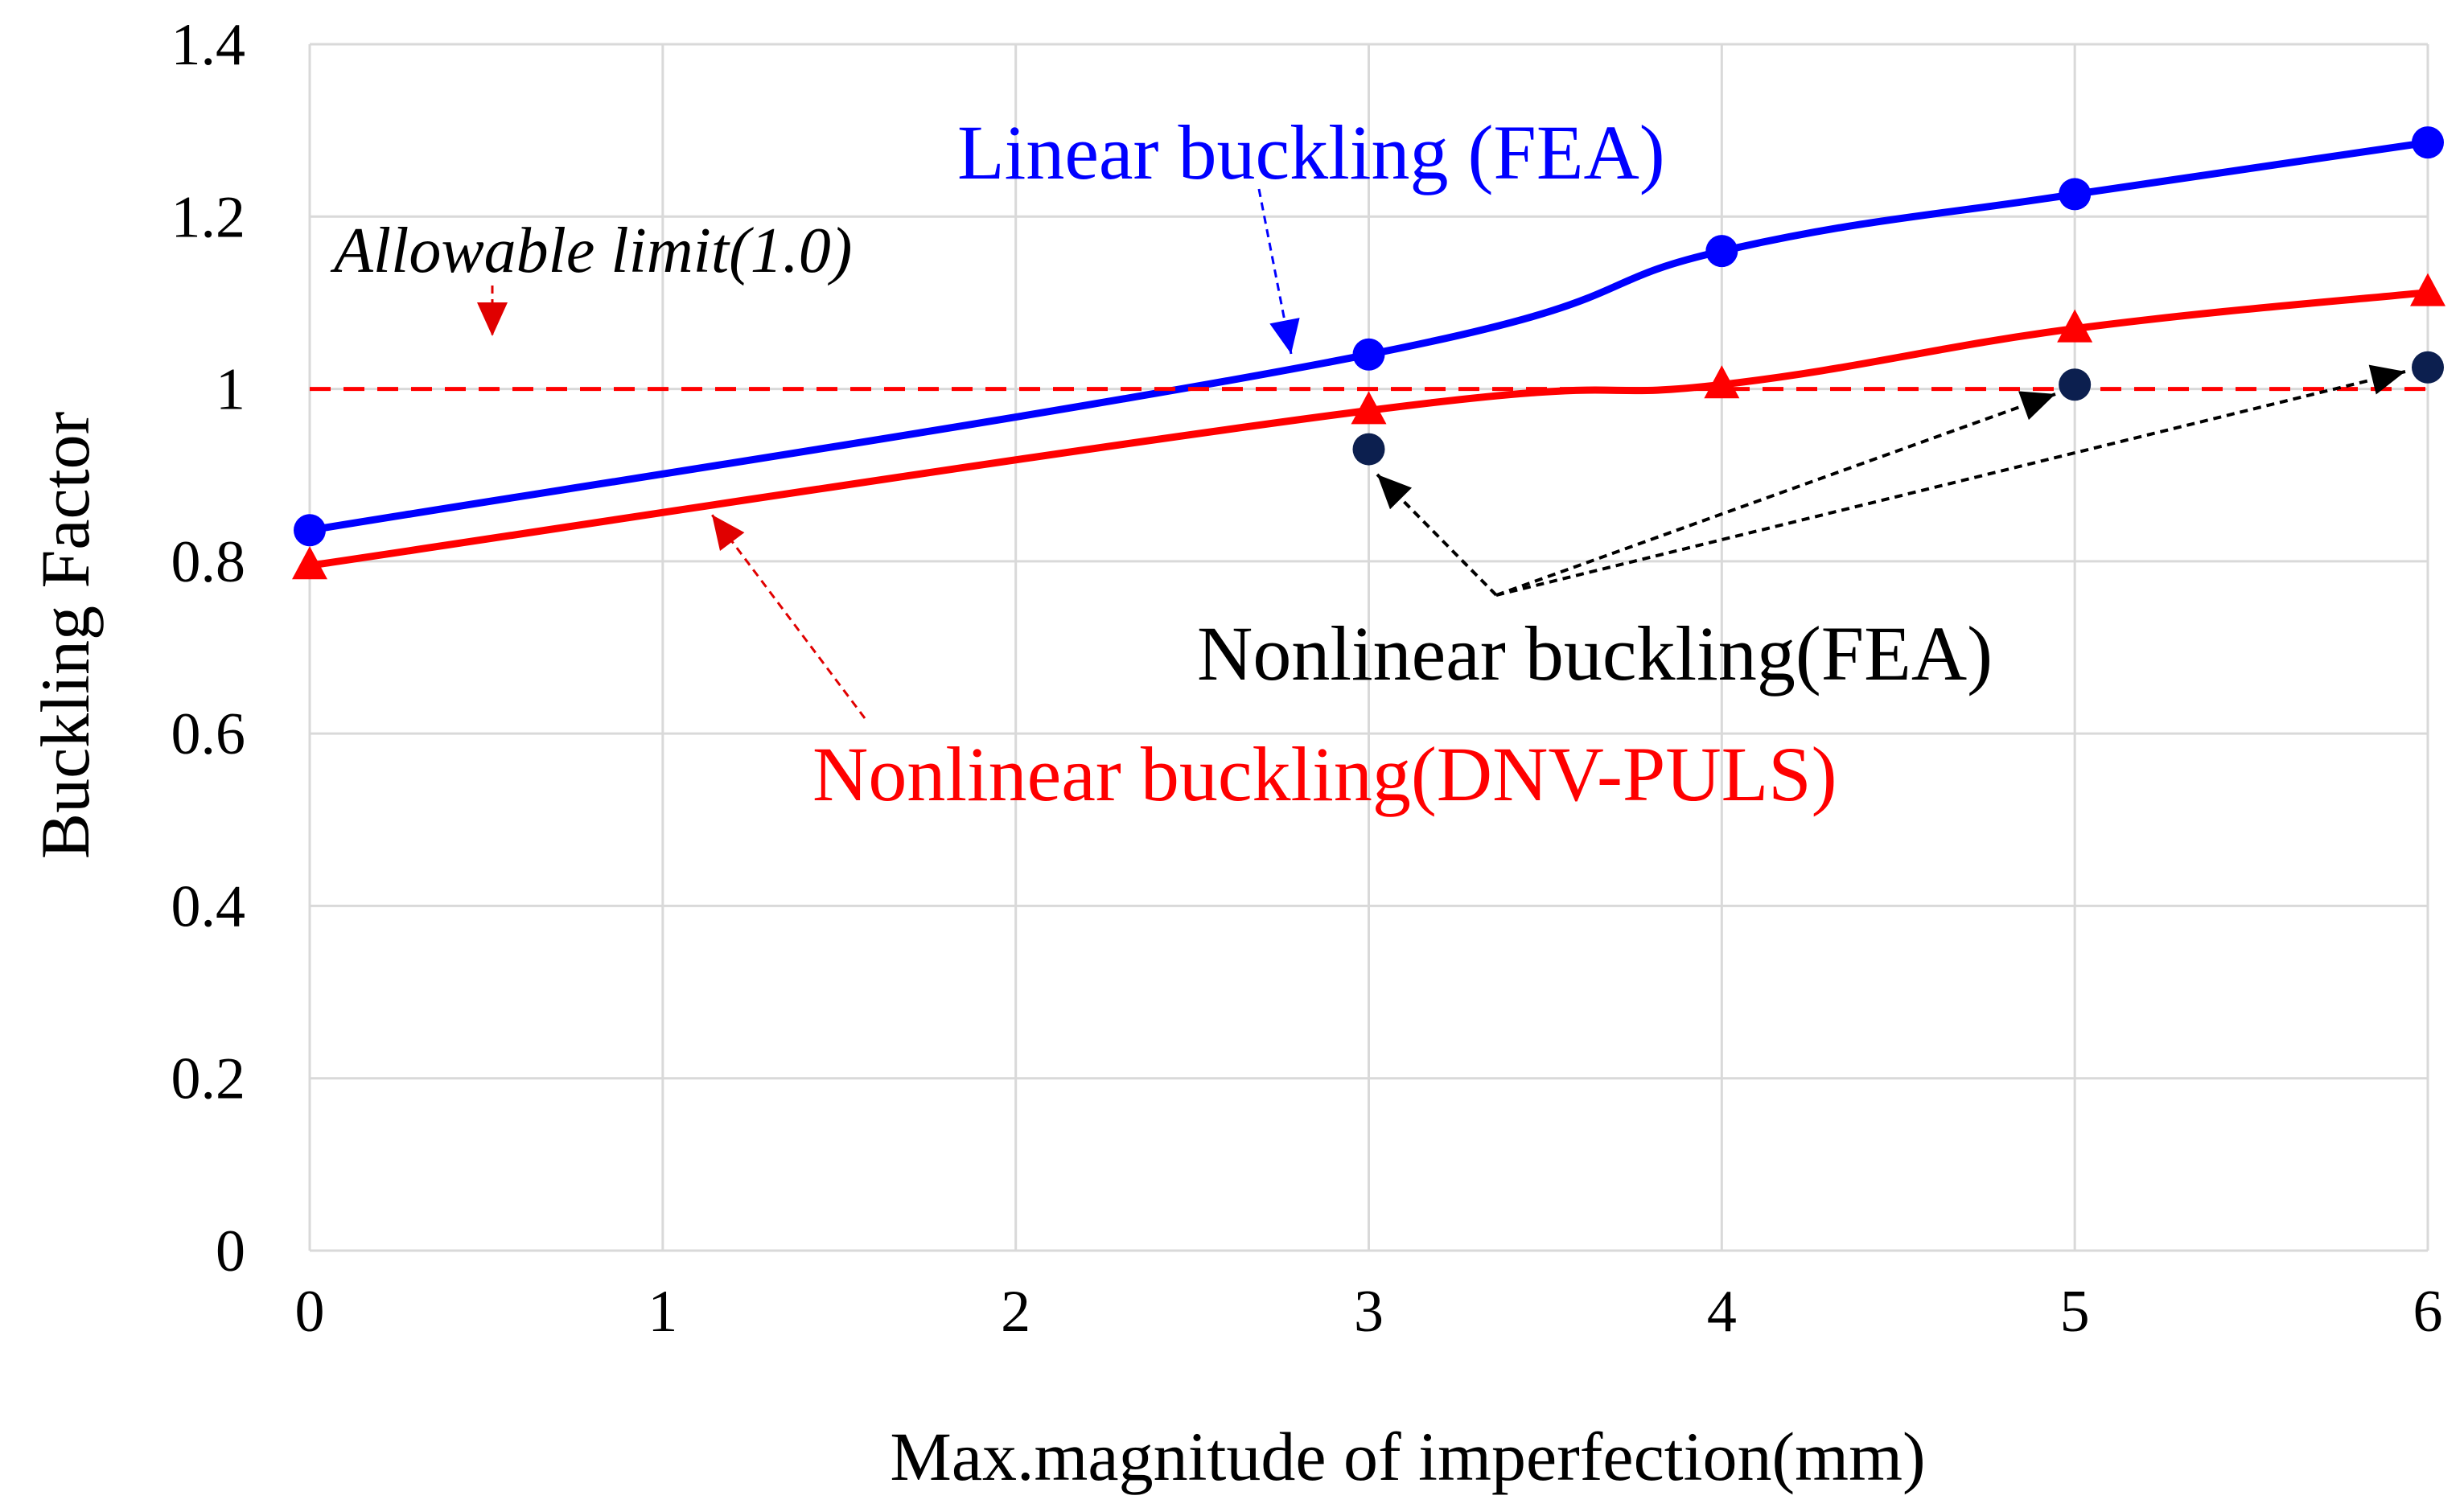  What do you see at coordinates (662, 1312) in the screenshot?
I see `x-tick-label: 1` at bounding box center [662, 1312].